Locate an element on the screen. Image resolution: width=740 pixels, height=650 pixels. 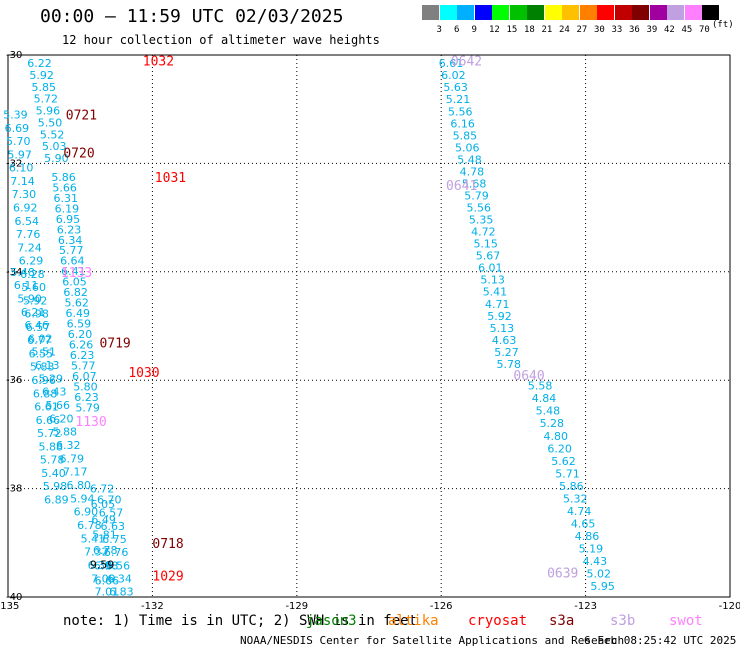
wave-height-value: 5.67 is located at coordinates (488, 256).